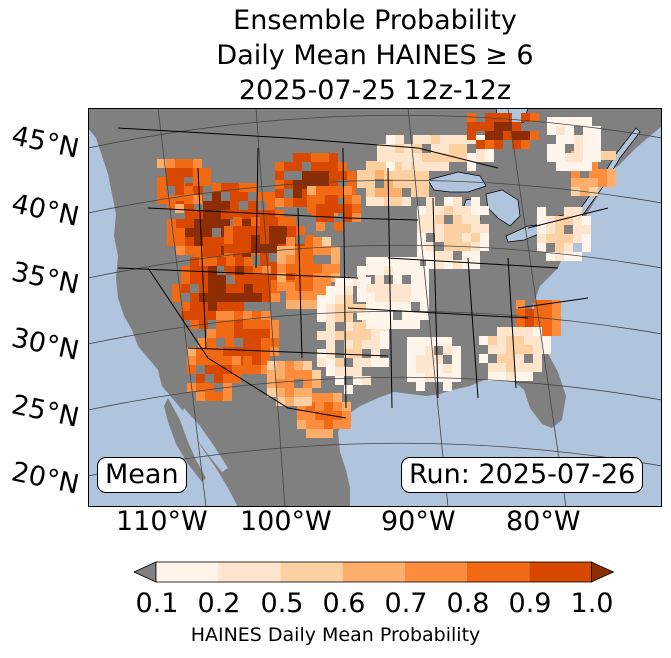 This screenshot has height=658, width=671. Describe the element at coordinates (602, 572) in the screenshot. I see `colorbar-over-arrow` at that location.